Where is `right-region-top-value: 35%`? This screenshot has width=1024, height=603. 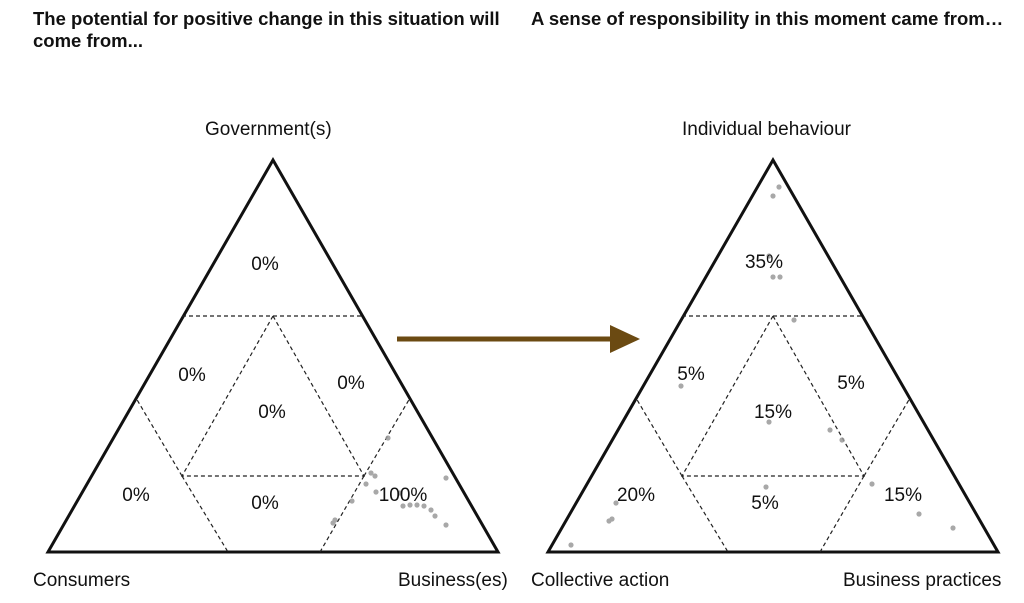 right-region-top-value: 35% is located at coordinates (764, 262).